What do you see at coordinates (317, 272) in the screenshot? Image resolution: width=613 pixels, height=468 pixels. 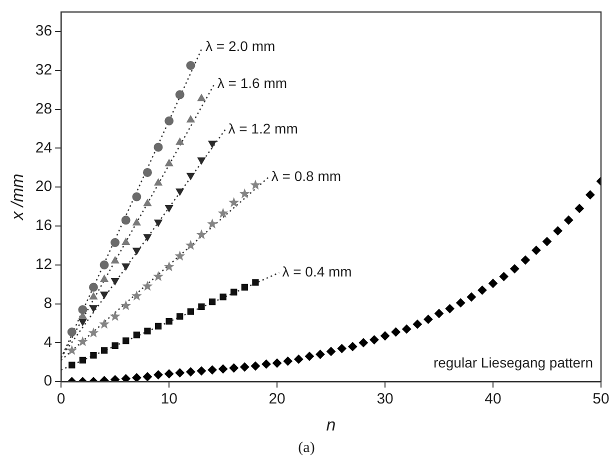 I see `annotation: λ = 0.4 mm` at bounding box center [317, 272].